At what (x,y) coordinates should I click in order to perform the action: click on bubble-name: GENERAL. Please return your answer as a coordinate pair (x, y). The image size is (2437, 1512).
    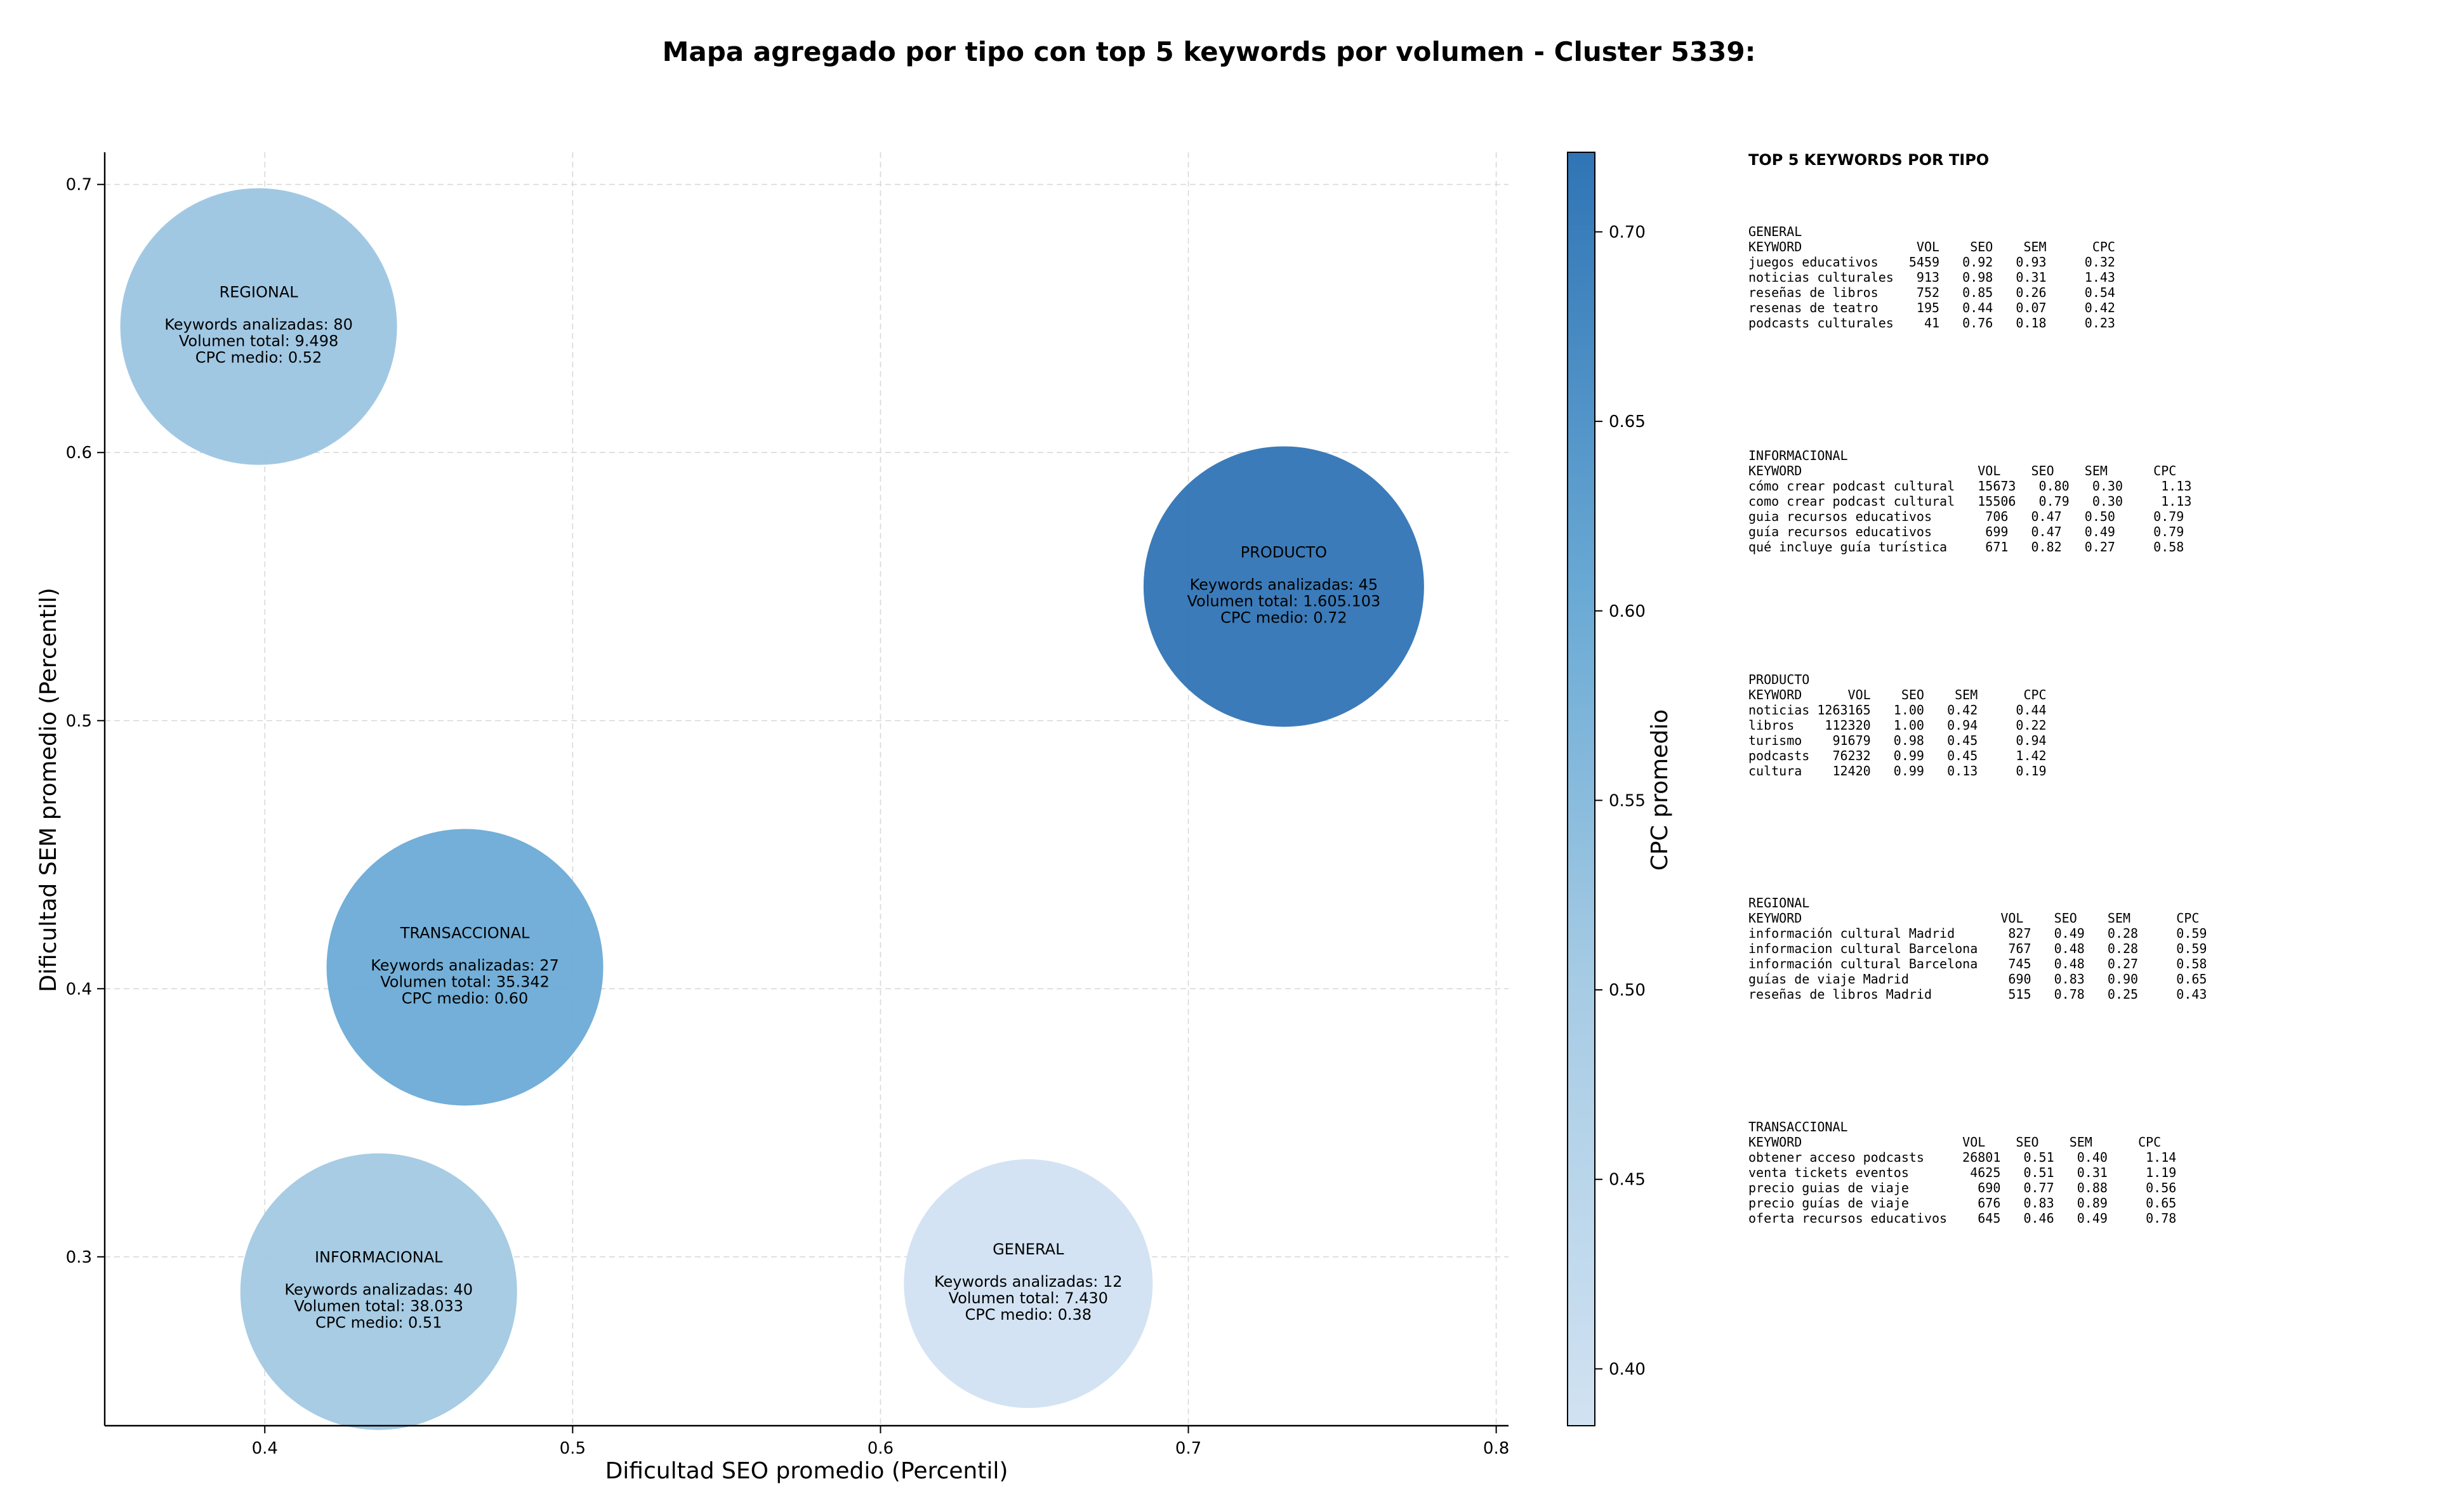
    Looking at the image, I should click on (1028, 1249).